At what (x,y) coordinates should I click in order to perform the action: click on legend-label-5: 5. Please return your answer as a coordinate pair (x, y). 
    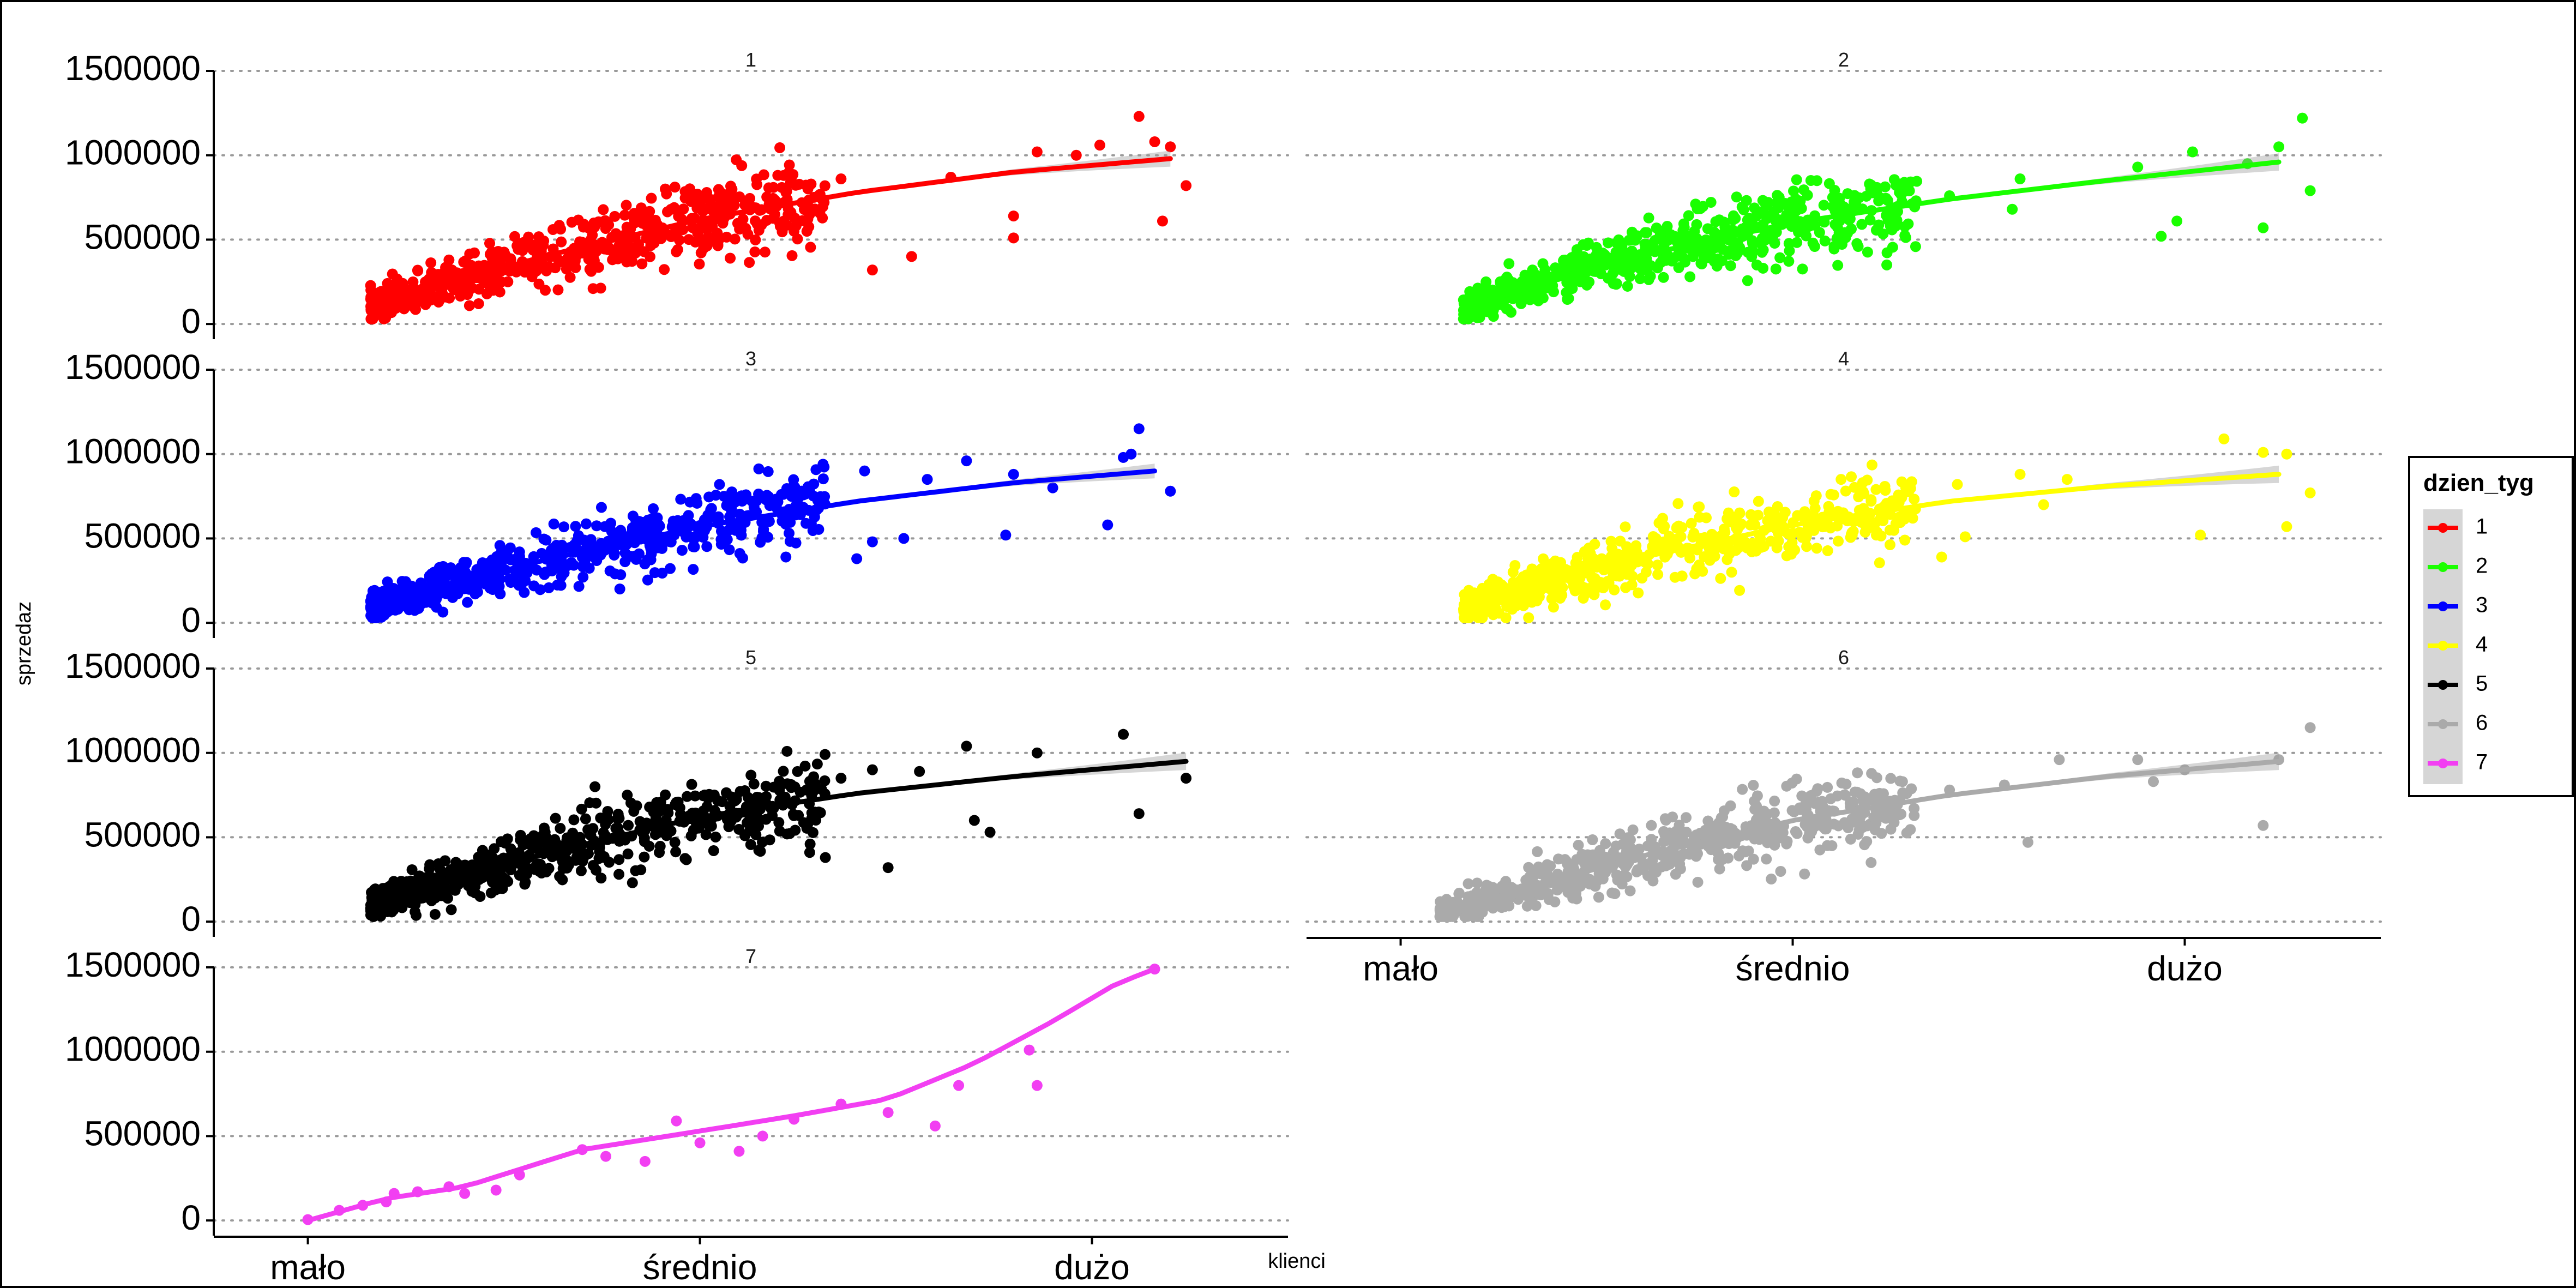
    Looking at the image, I should click on (2482, 684).